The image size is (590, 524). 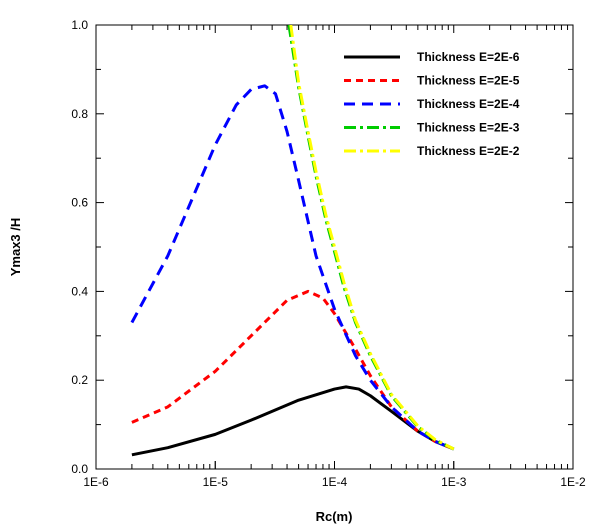 What do you see at coordinates (468, 57) in the screenshot?
I see `legend-label-1: Thickness E=2E-6` at bounding box center [468, 57].